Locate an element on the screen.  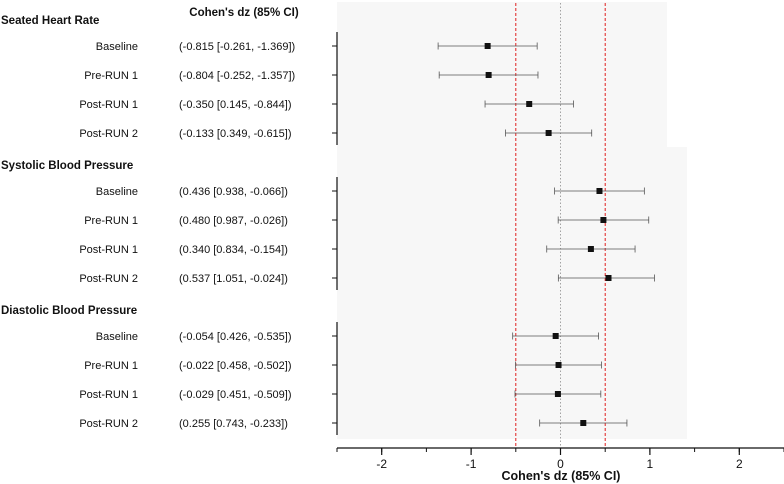
row-estimate-text: (-0.029 [0.451, -0.509]) is located at coordinates (235, 395).